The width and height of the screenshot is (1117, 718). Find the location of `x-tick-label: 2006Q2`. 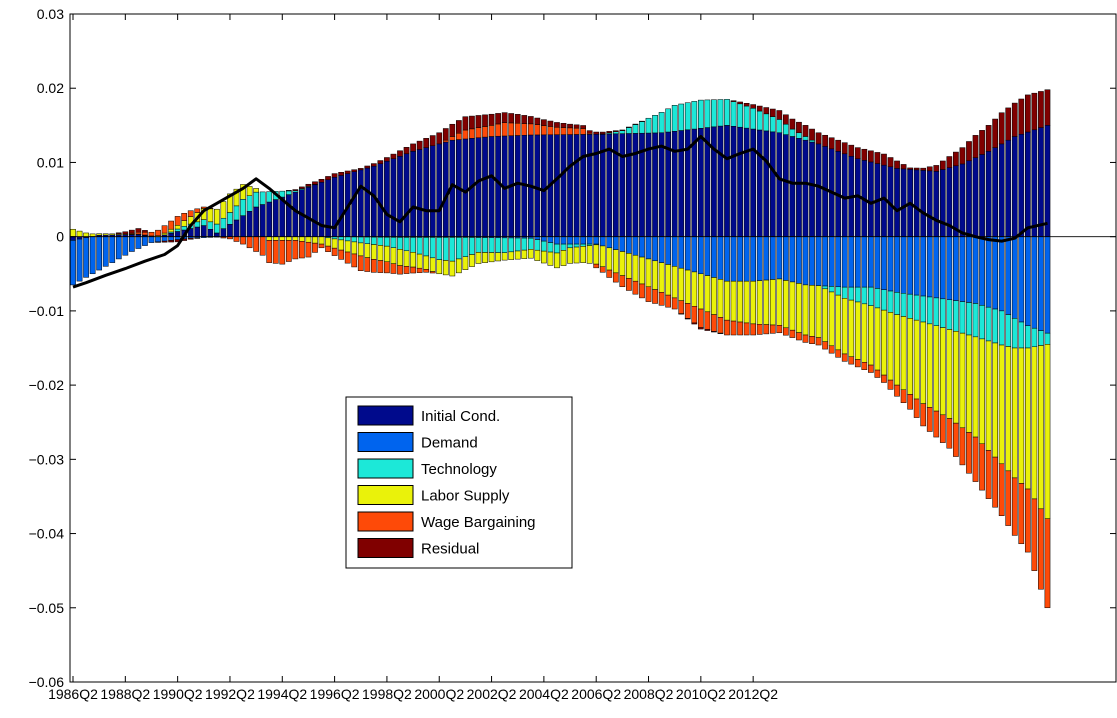

x-tick-label: 2006Q2 is located at coordinates (596, 694).